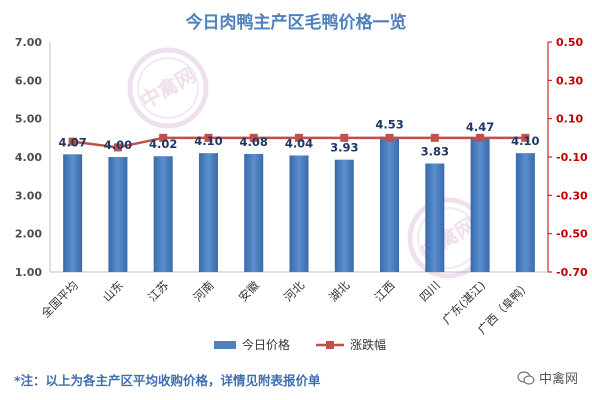 This screenshot has width=592, height=400. I want to click on left-tick-label: 5.00, so click(28, 119).